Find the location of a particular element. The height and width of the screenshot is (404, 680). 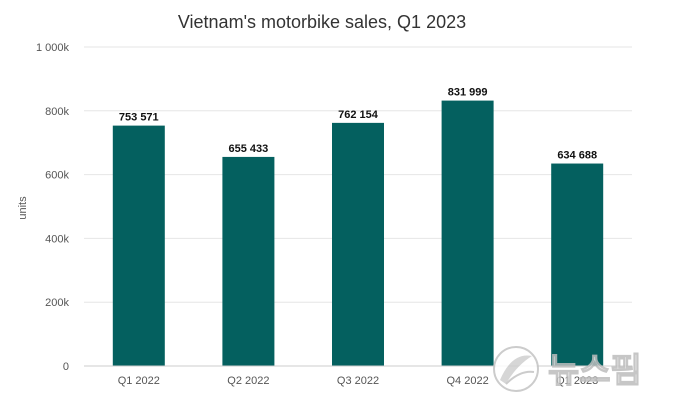

y-tick-label: 1 000k is located at coordinates (53, 48).